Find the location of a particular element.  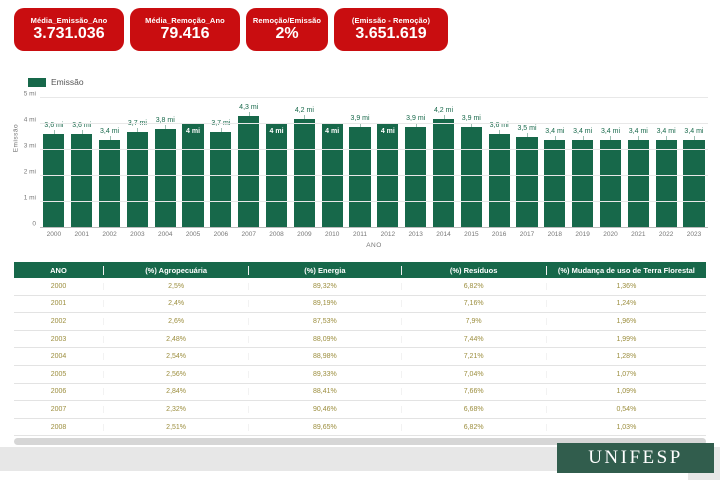

bar-2000 is located at coordinates (54, 181).